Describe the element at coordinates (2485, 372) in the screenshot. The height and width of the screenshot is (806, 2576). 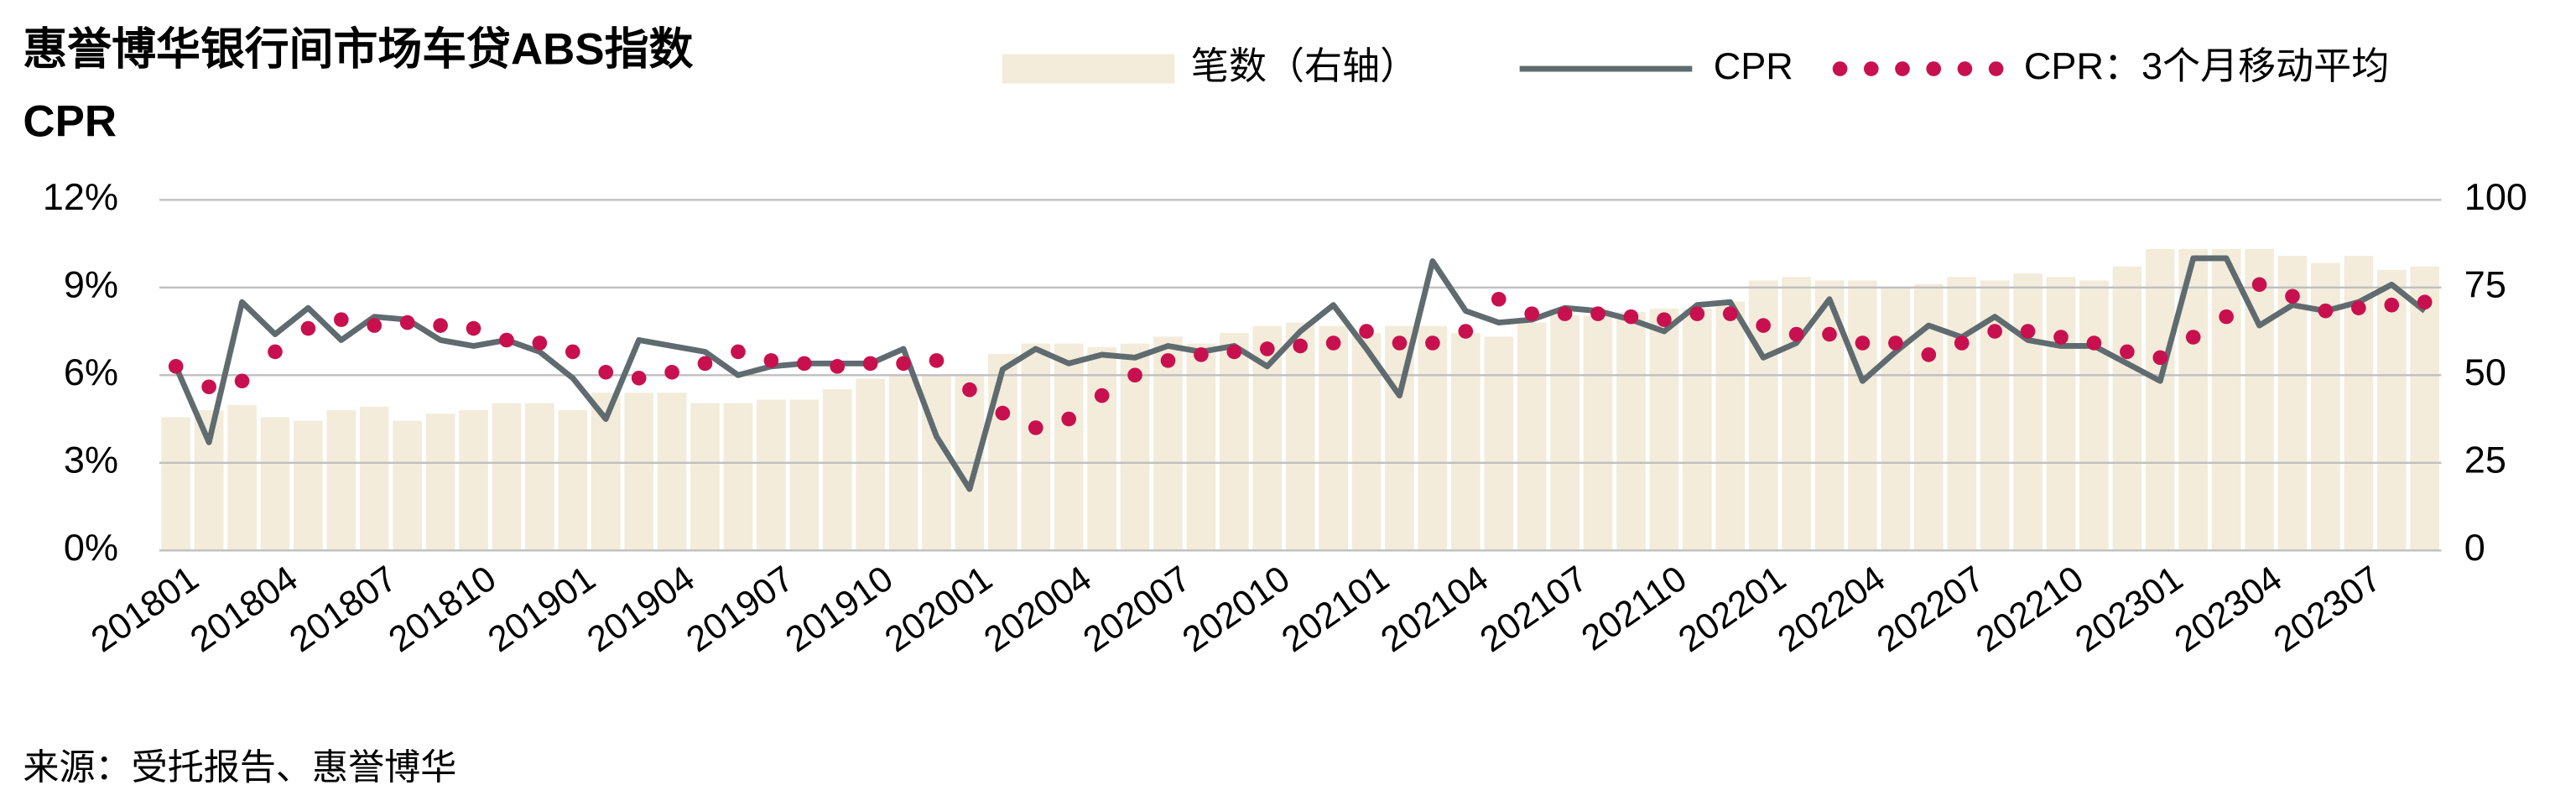
I see `y2-tick-label: 50` at that location.